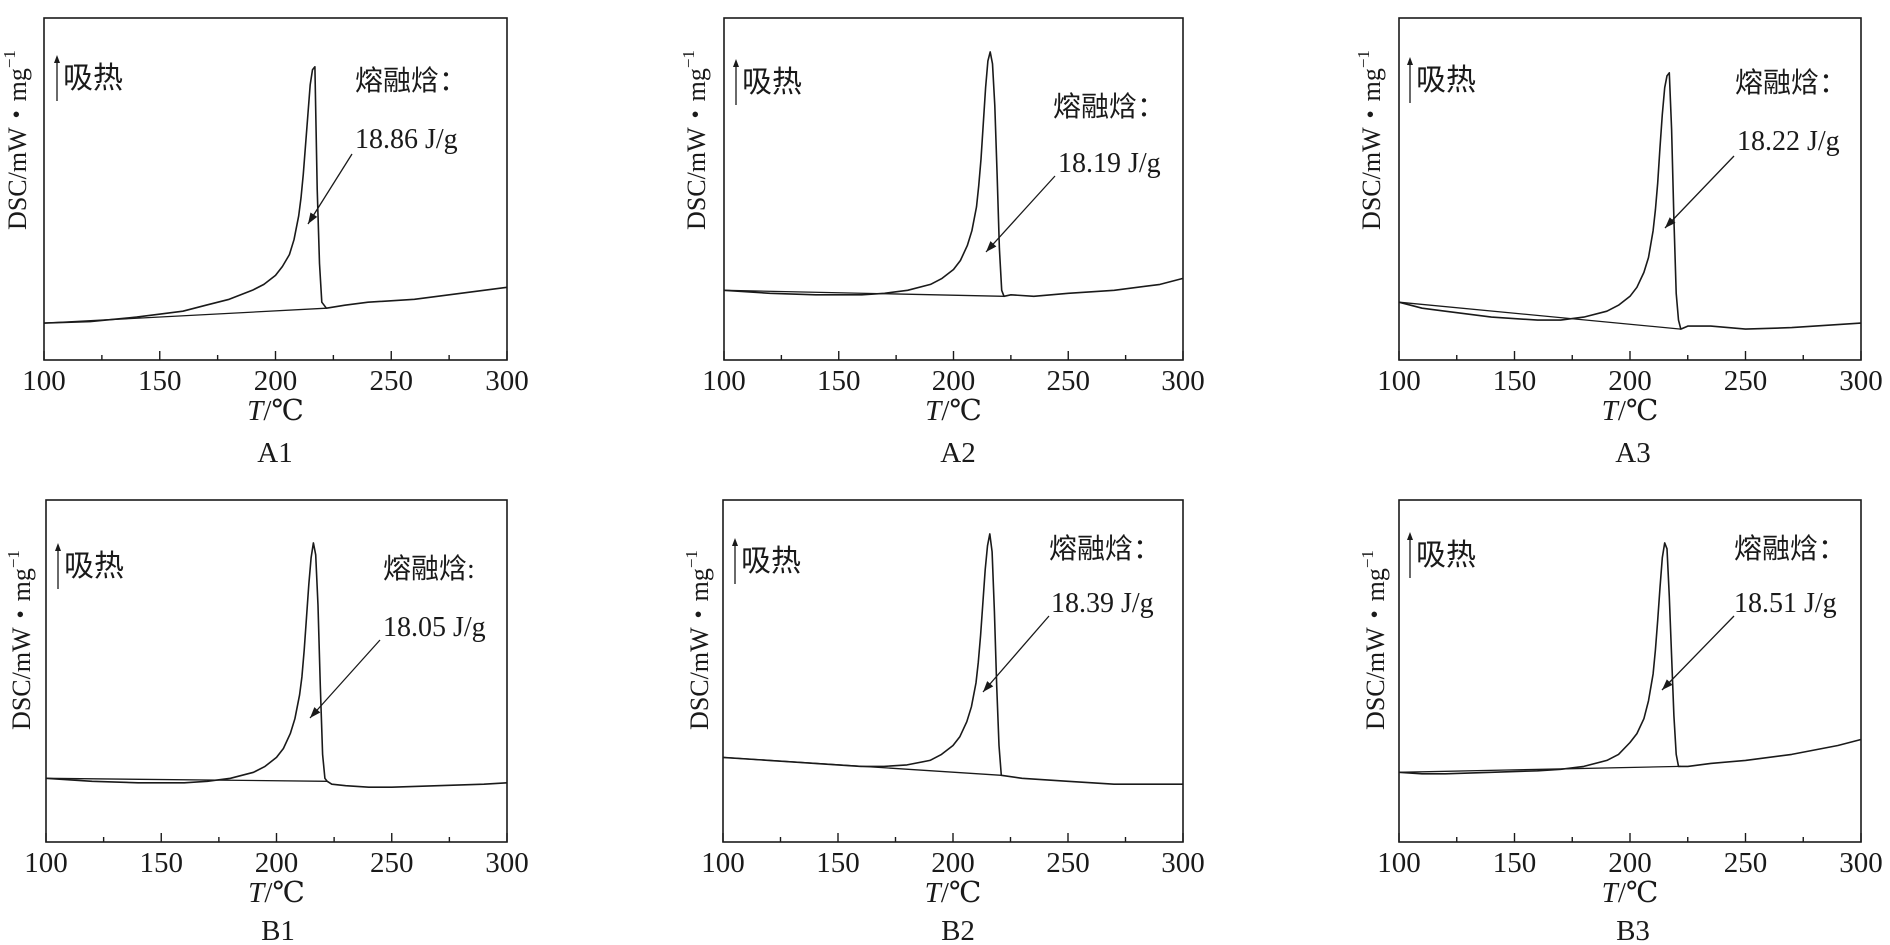  I want to click on panel-label-b3: B3, so click(1633, 930).